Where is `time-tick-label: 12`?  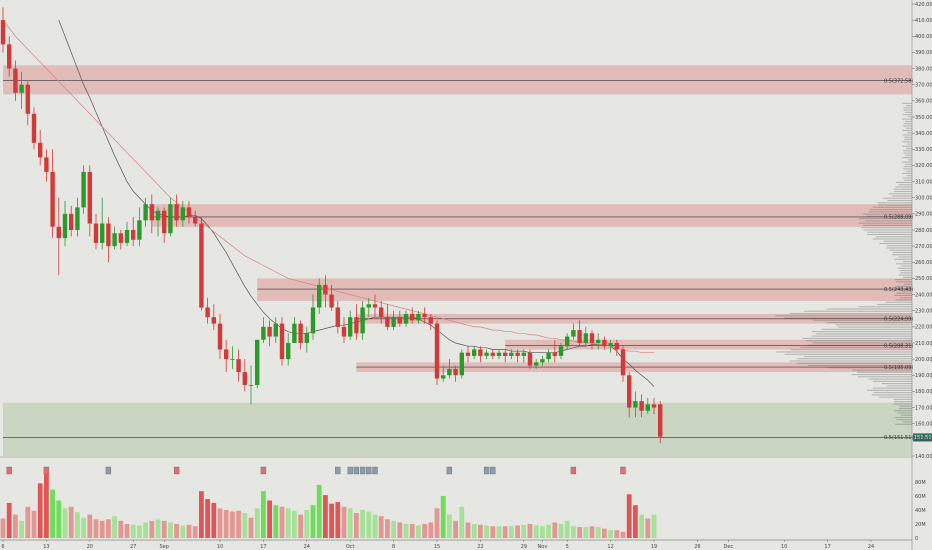 time-tick-label: 12 is located at coordinates (610, 547).